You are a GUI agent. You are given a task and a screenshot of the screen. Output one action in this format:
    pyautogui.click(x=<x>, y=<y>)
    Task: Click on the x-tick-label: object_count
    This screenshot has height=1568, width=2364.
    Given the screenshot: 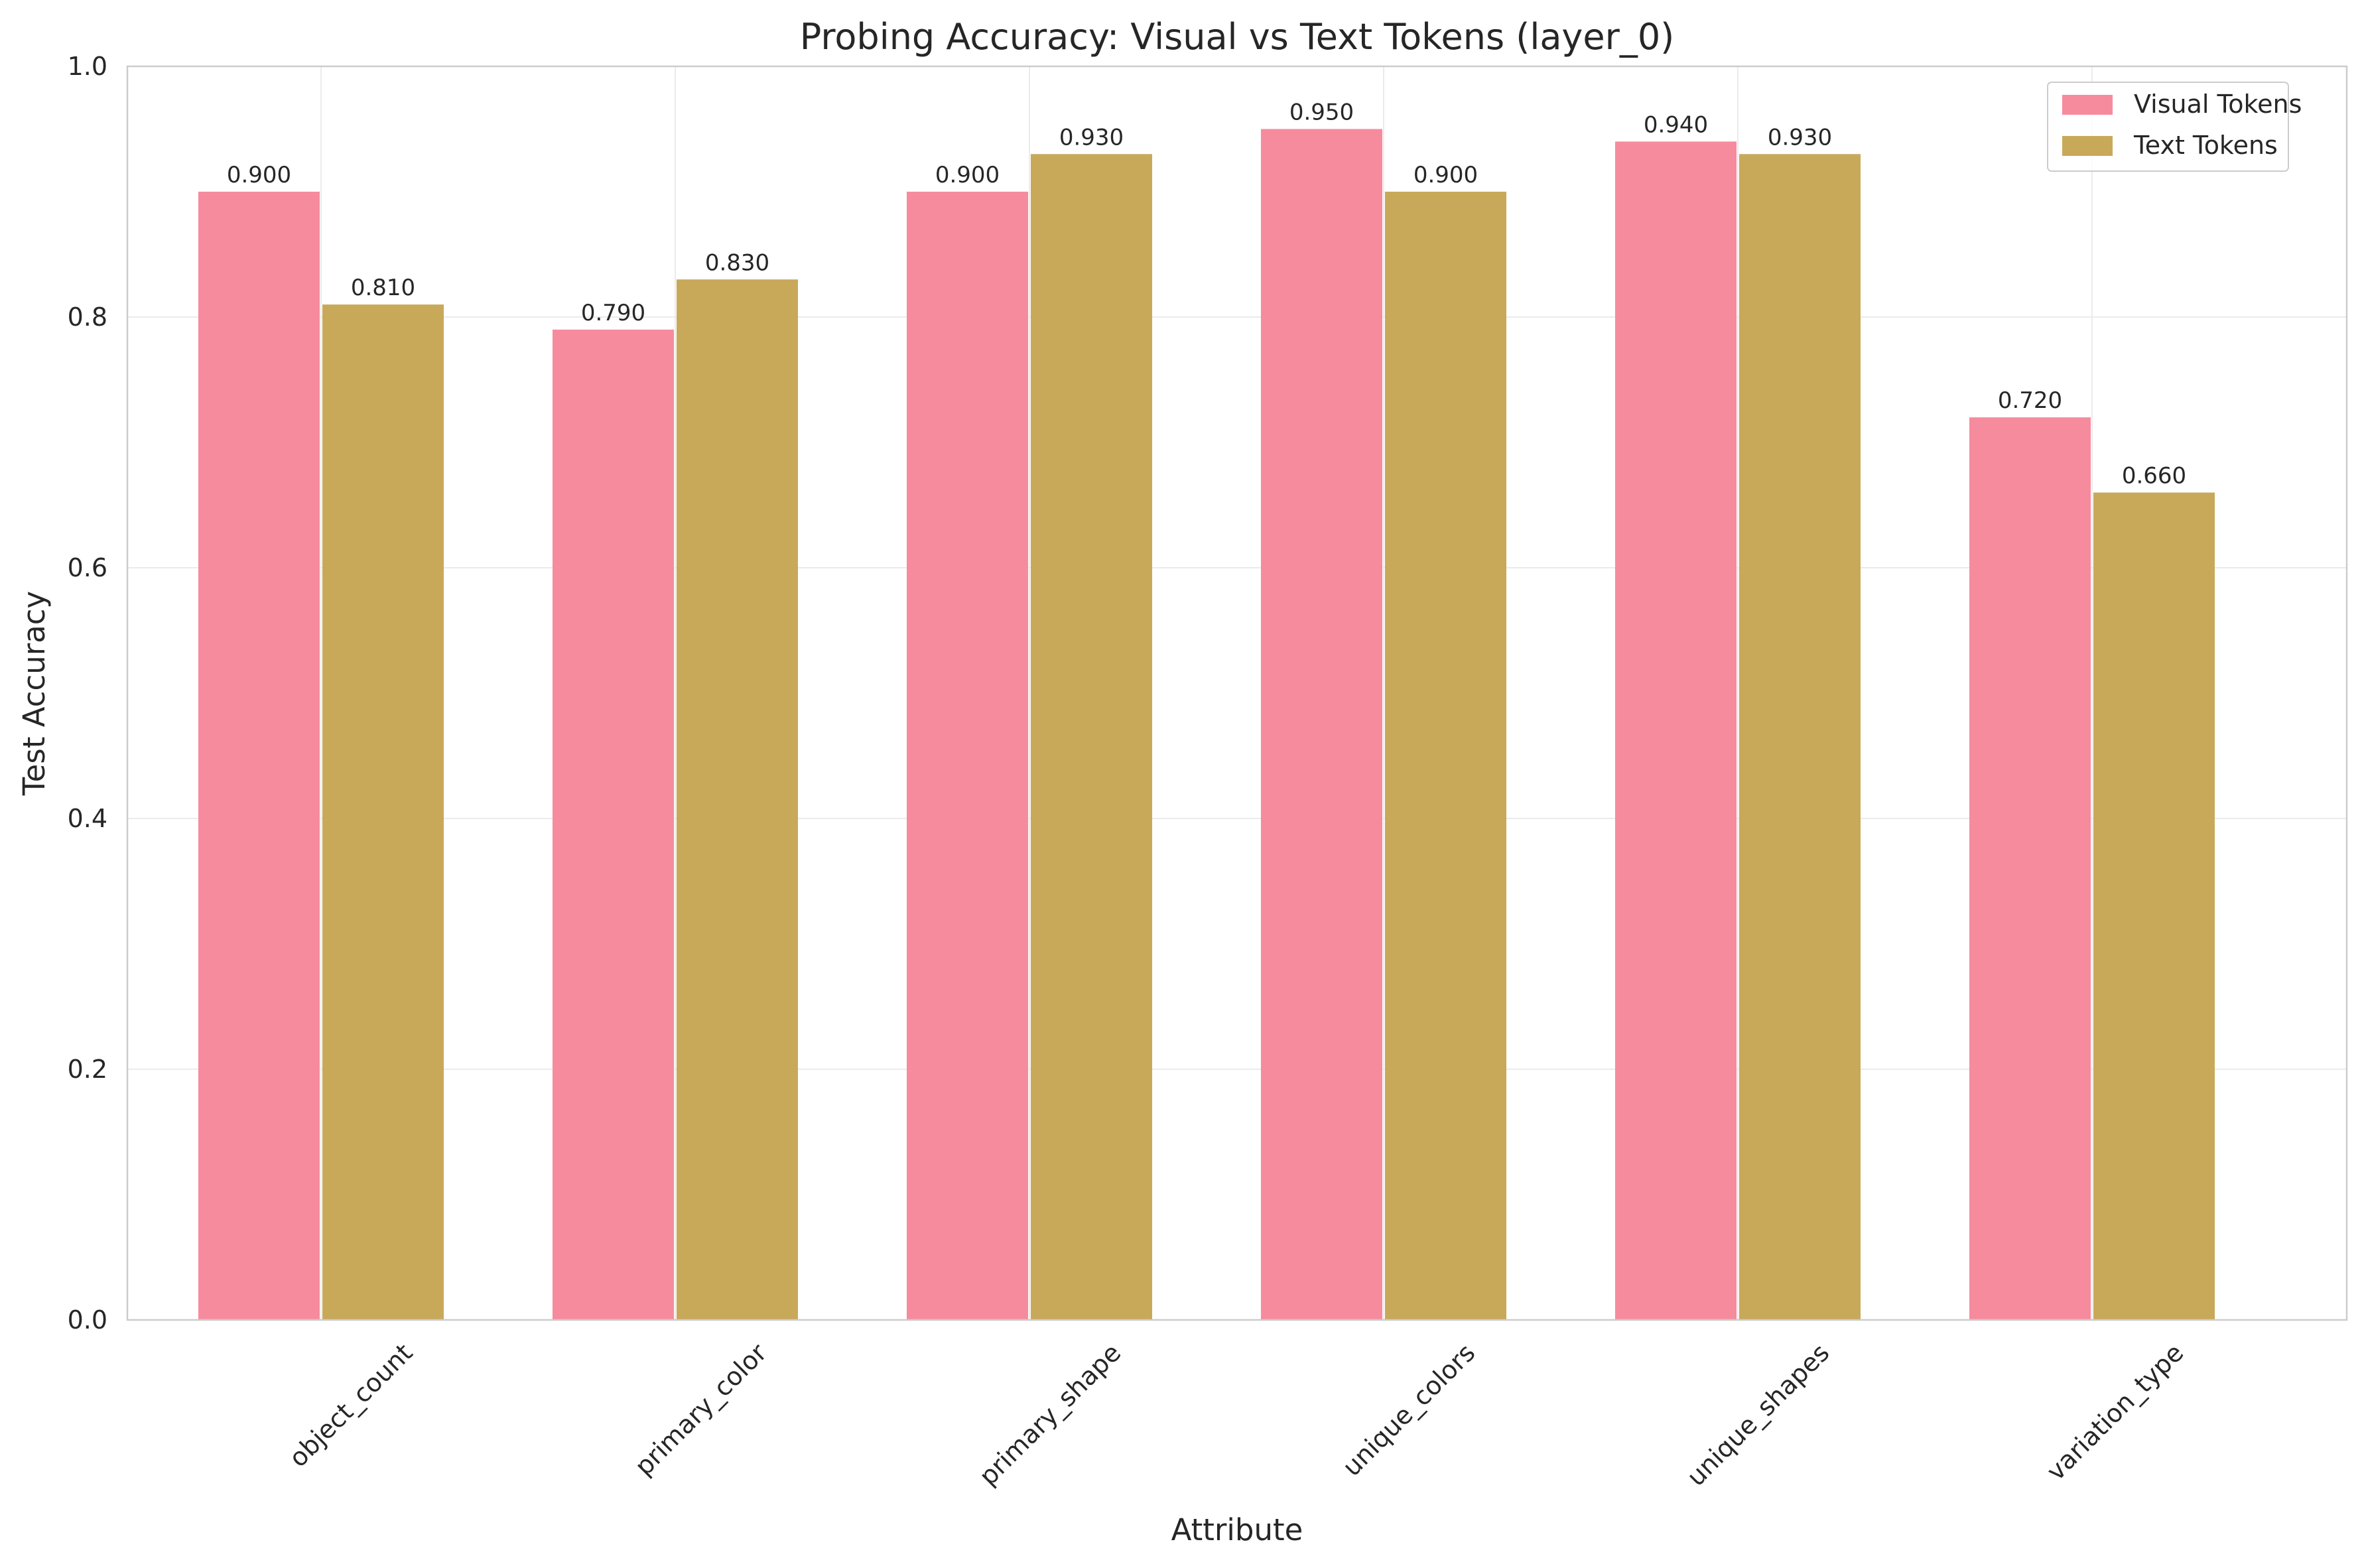 What is the action you would take?
    pyautogui.click(x=350, y=1405)
    